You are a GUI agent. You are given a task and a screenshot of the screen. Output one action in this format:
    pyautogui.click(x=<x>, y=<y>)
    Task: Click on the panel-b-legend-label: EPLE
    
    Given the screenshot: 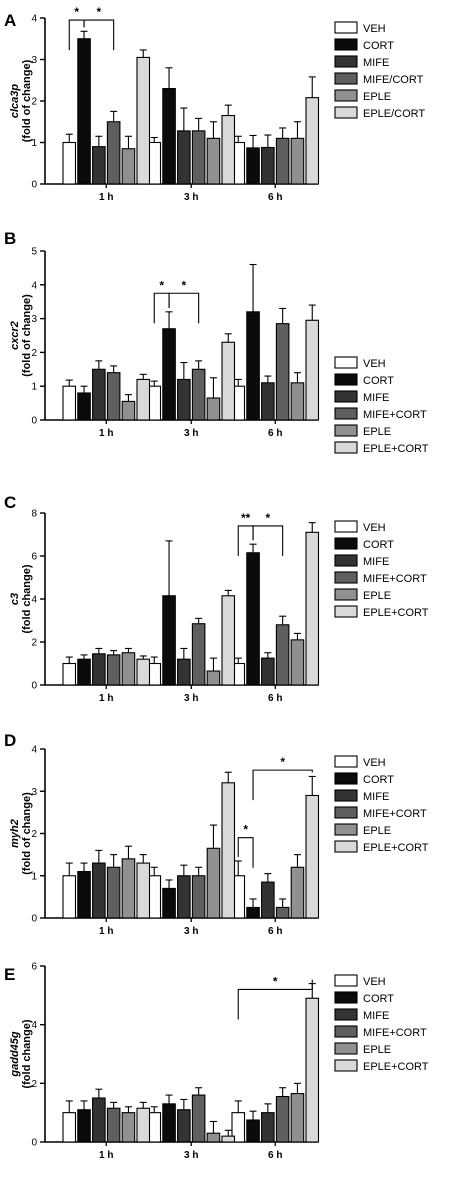 What is the action you would take?
    pyautogui.click(x=377, y=432)
    